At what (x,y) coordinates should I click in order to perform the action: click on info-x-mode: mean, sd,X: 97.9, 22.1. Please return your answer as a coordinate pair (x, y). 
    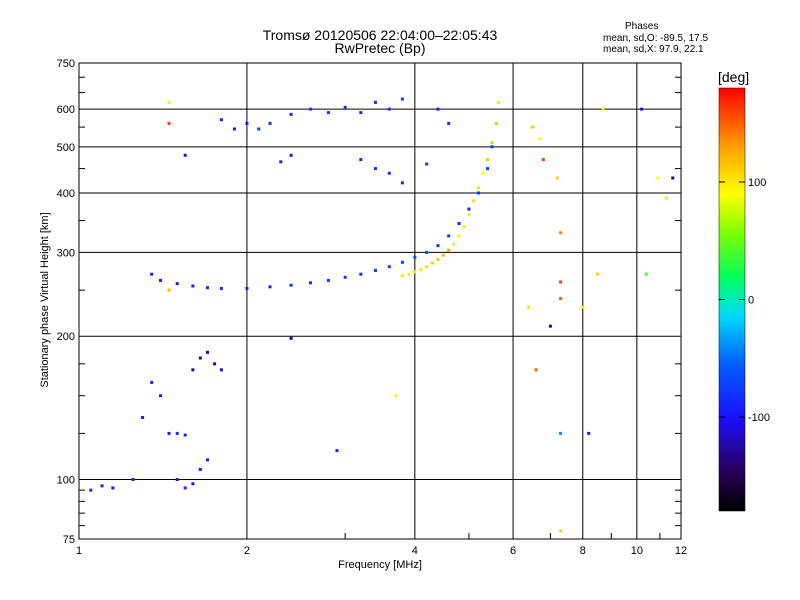
    Looking at the image, I should click on (653, 49).